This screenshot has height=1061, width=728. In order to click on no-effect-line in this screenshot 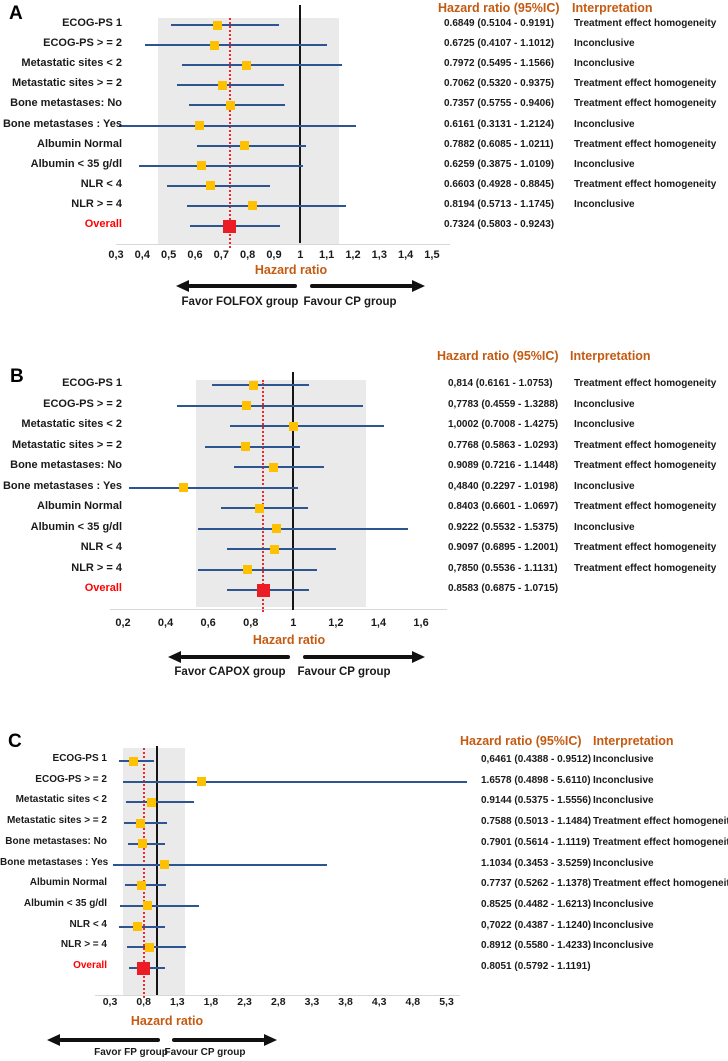, I will do `click(300, 124)`.